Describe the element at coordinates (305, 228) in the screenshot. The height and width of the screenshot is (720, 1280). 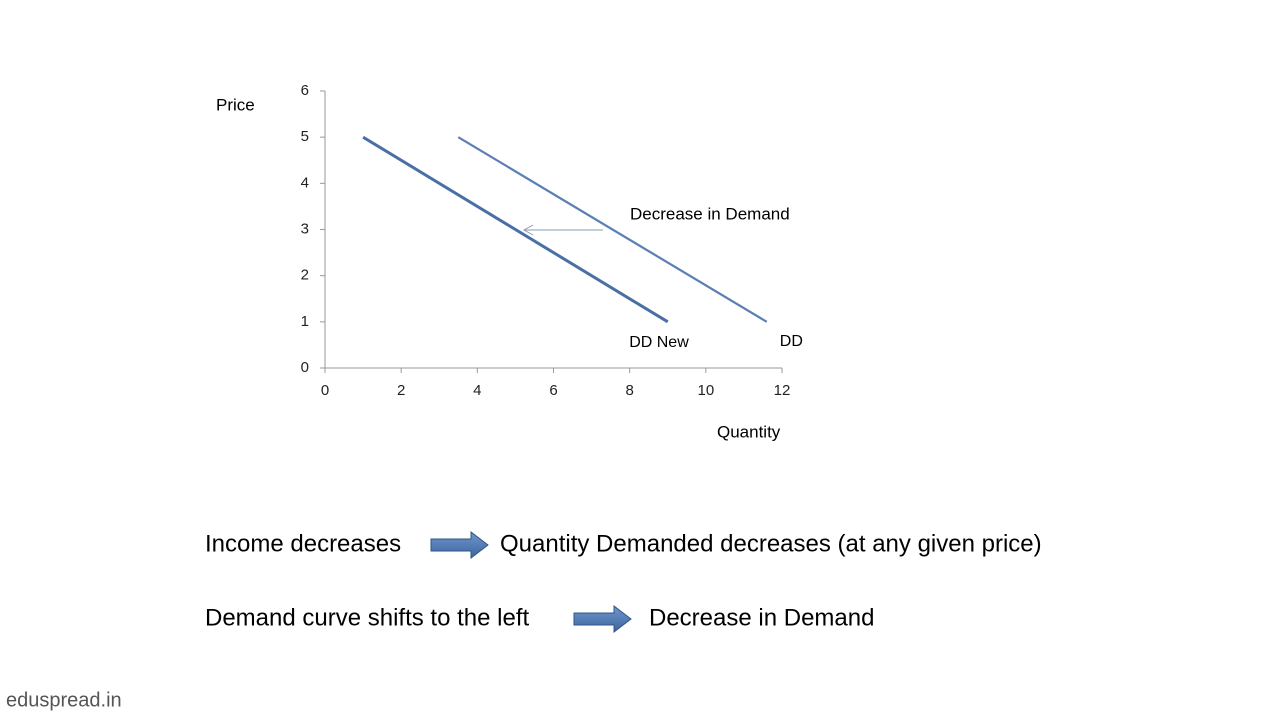
I see `y-tick-label: 3` at that location.